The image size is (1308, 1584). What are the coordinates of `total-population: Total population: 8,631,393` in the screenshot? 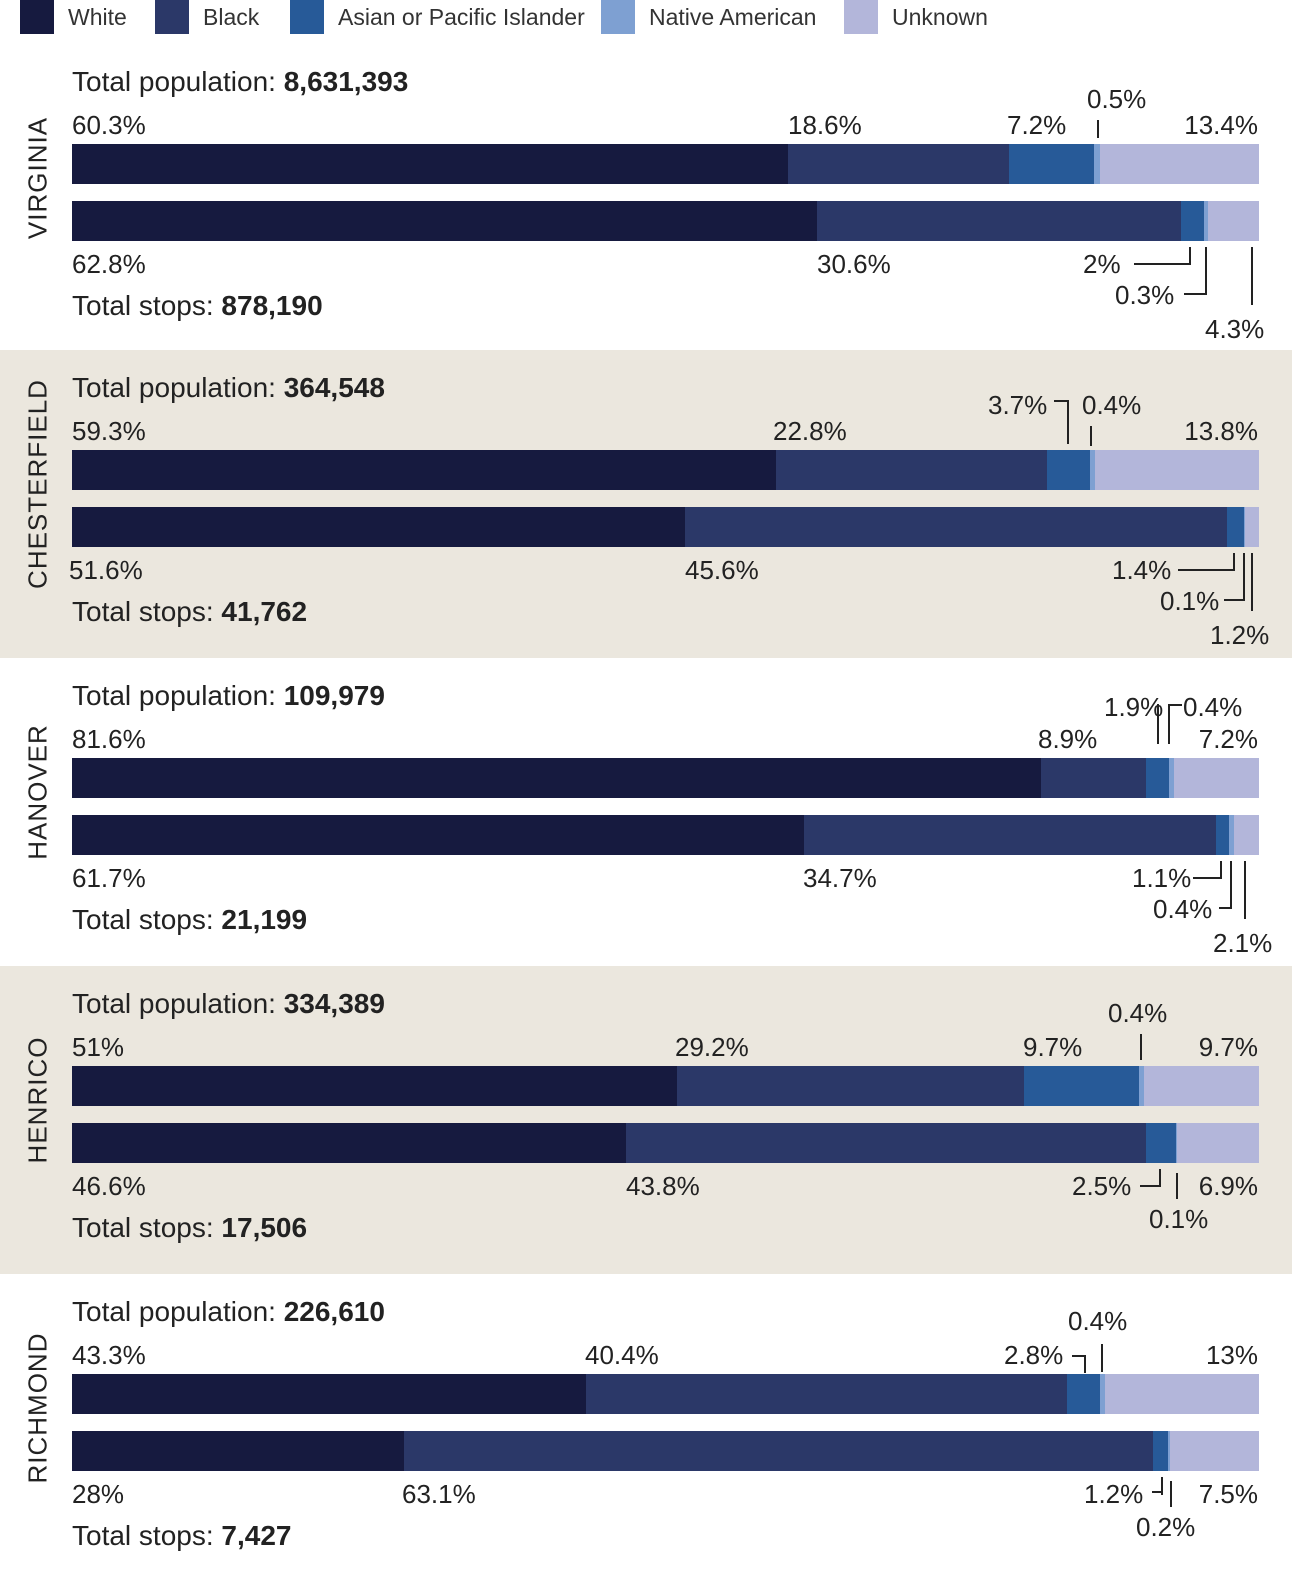 It's located at (240, 82).